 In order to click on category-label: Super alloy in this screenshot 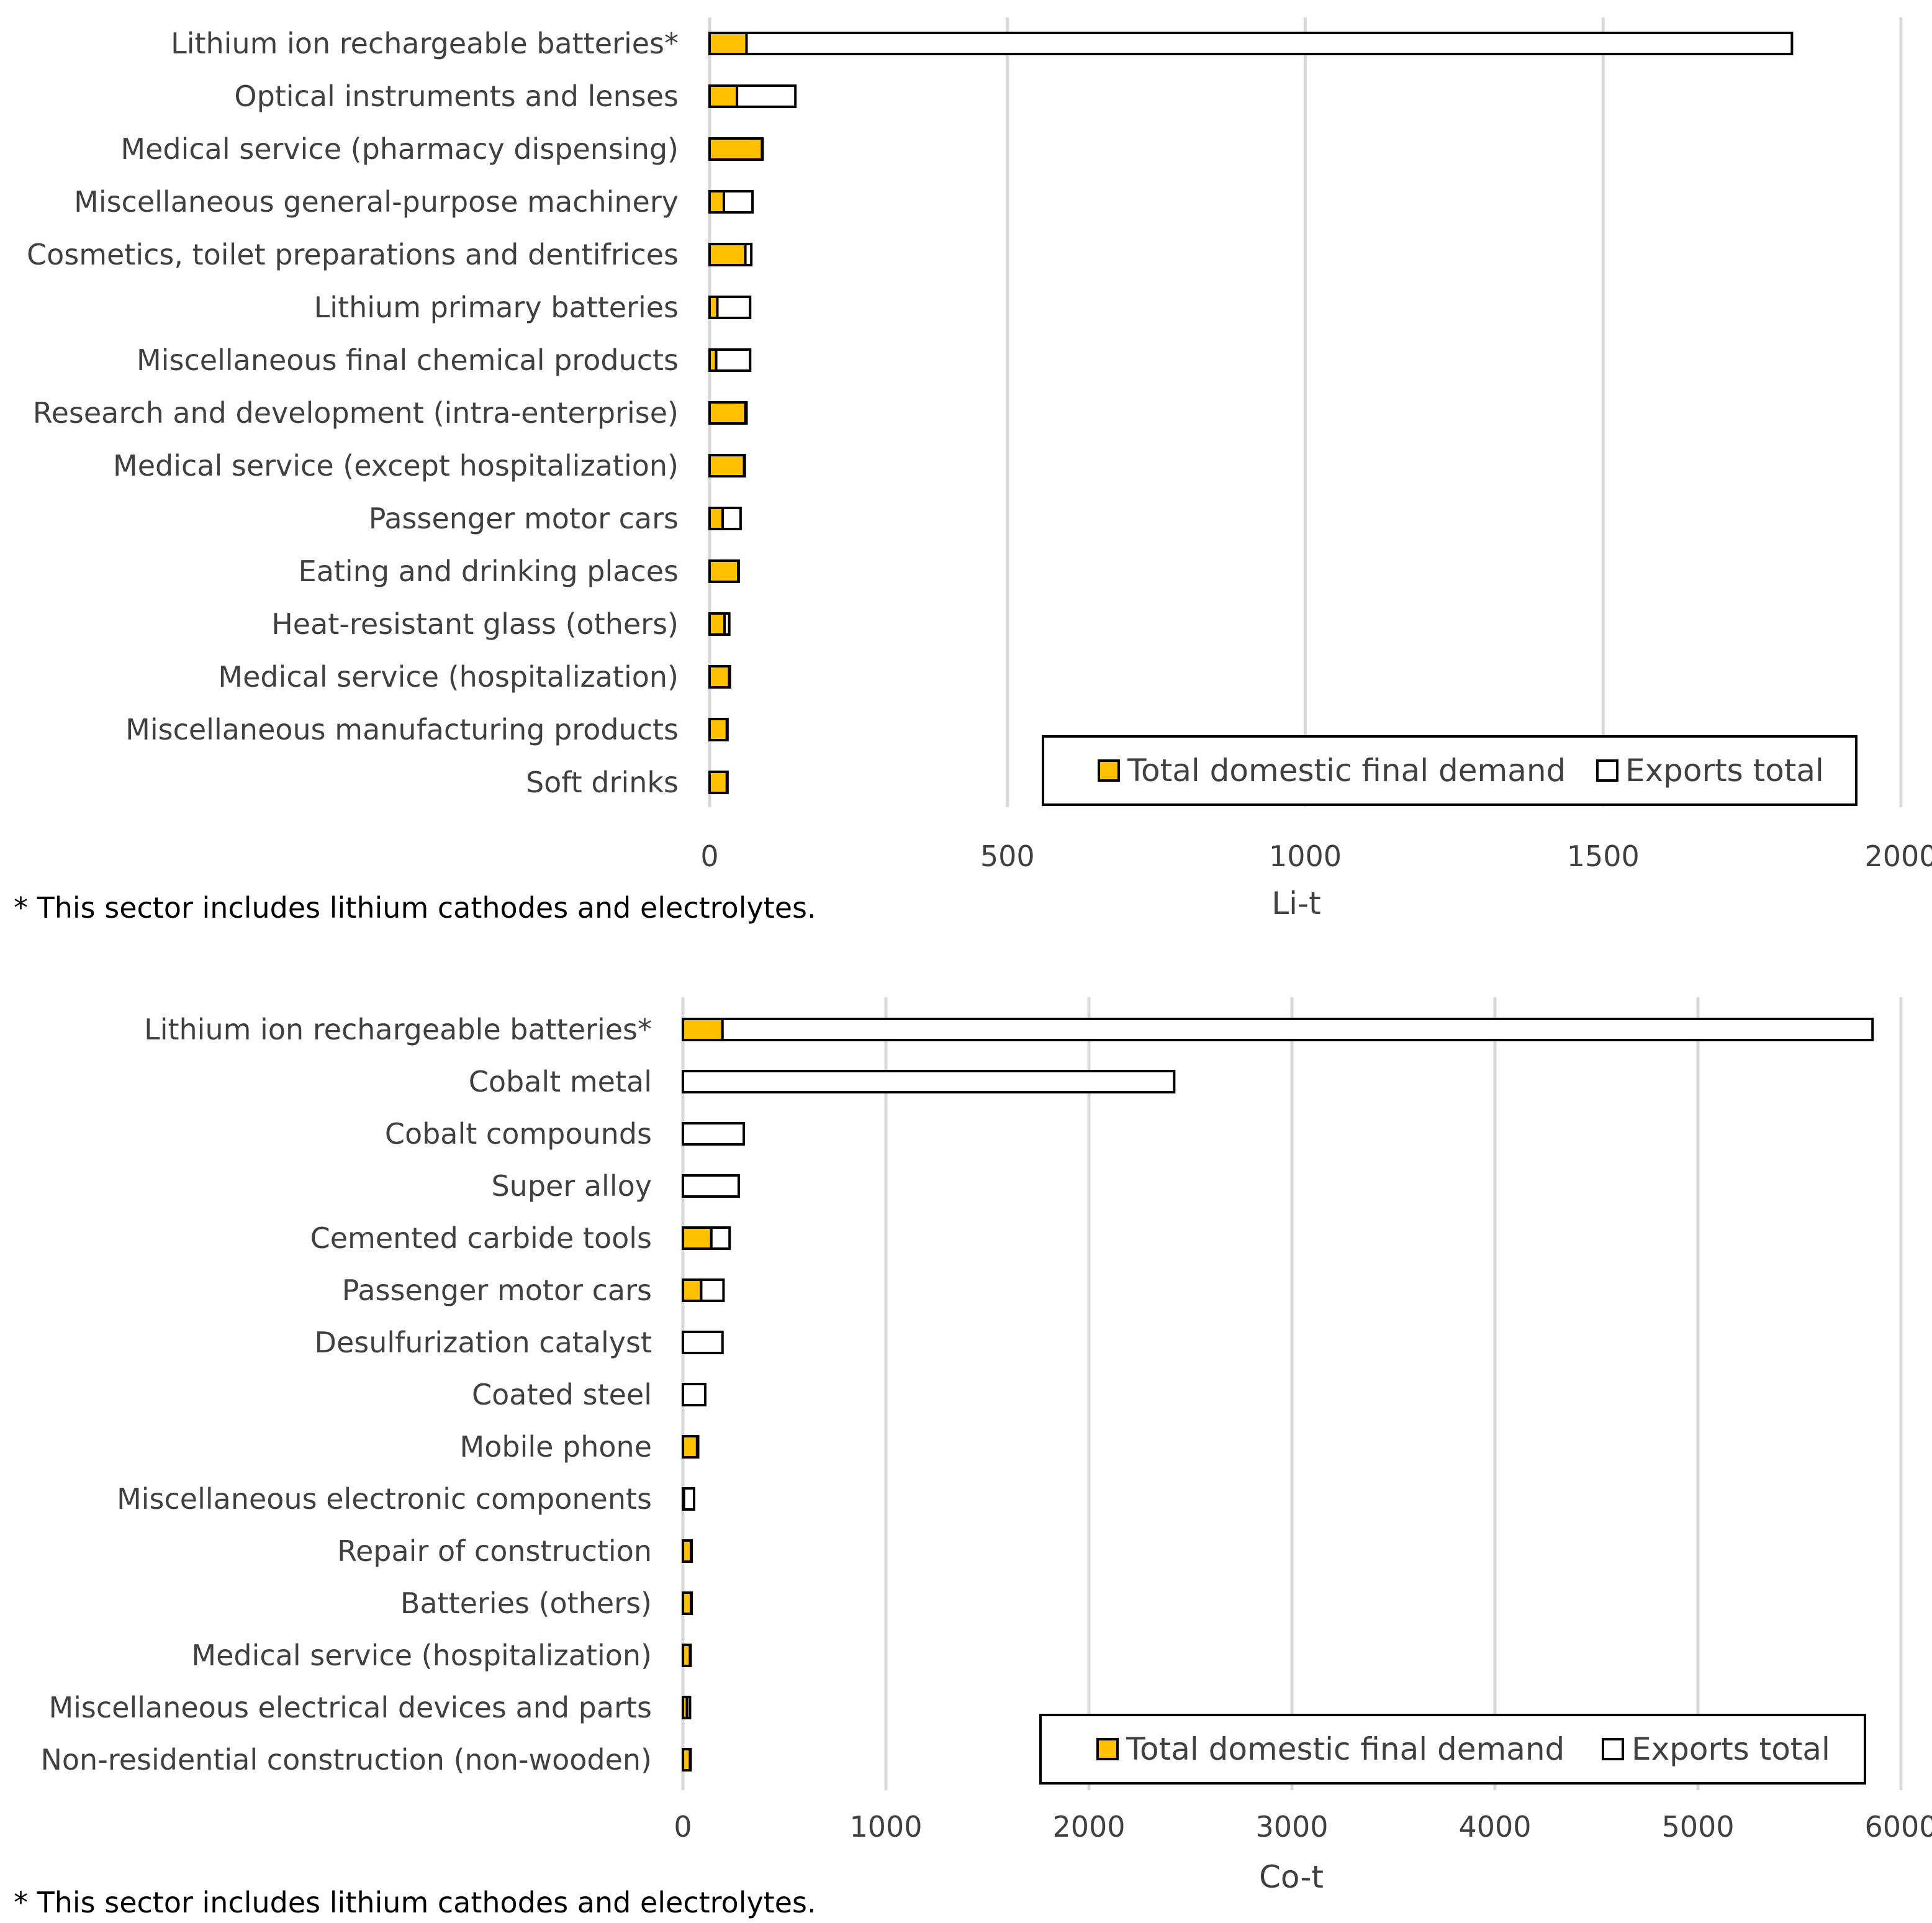, I will do `click(571, 1186)`.